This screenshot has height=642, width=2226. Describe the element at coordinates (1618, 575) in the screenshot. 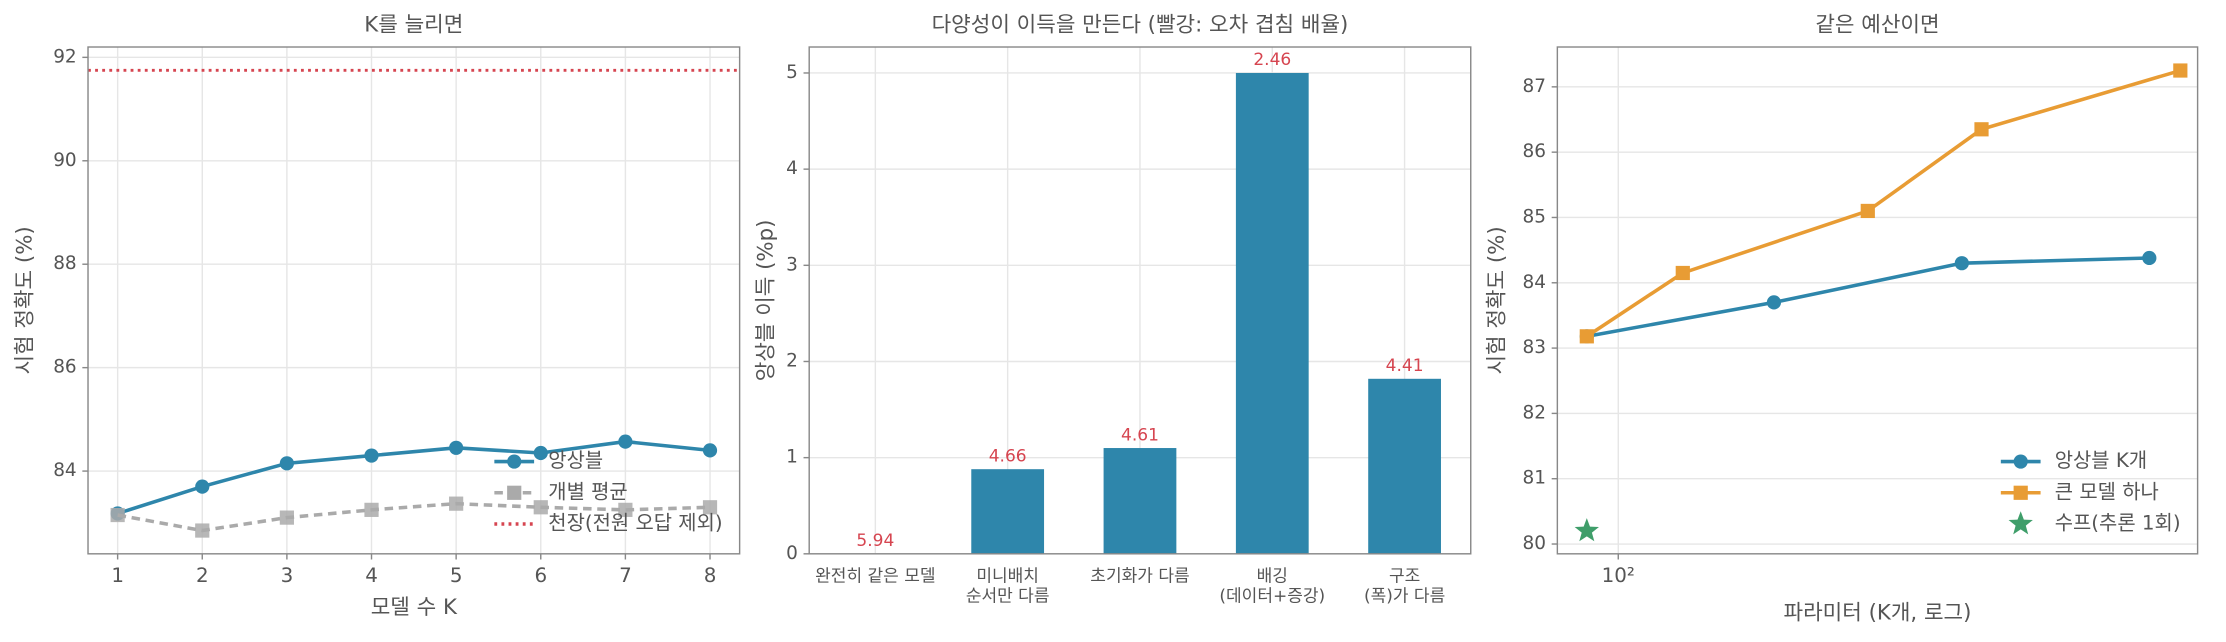

I see `x-tick-label: 10²` at that location.